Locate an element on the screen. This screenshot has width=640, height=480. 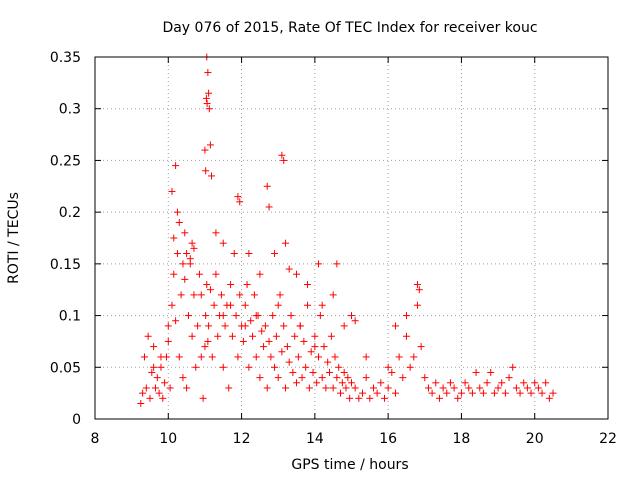
x-tick-label: 22 is located at coordinates (608, 439).